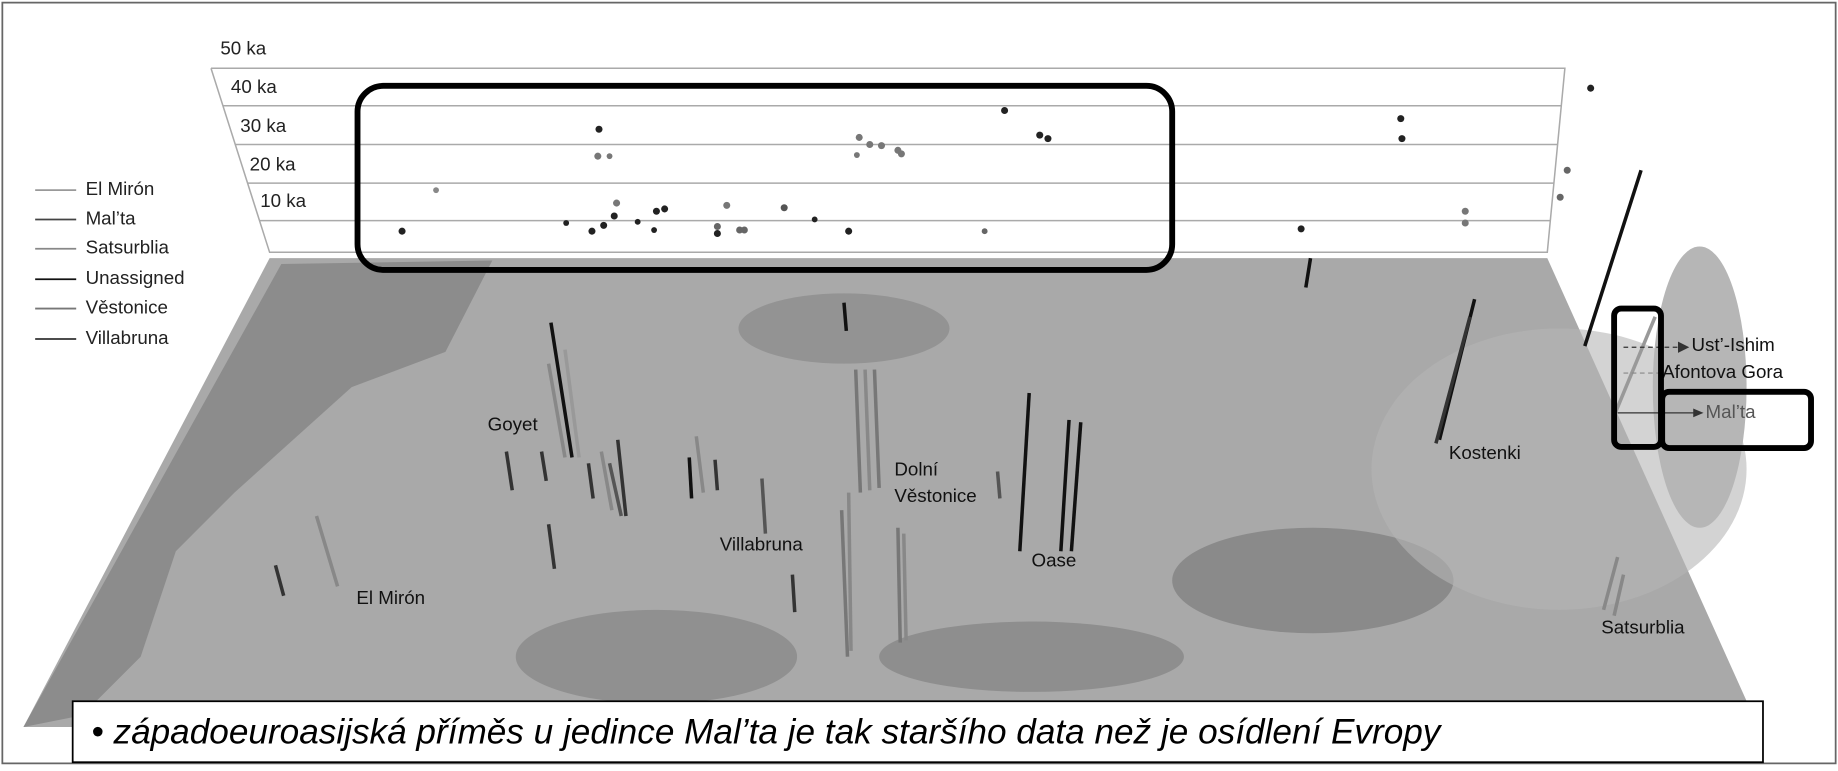  What do you see at coordinates (128, 337) in the screenshot?
I see `legend-label: Villabruna` at bounding box center [128, 337].